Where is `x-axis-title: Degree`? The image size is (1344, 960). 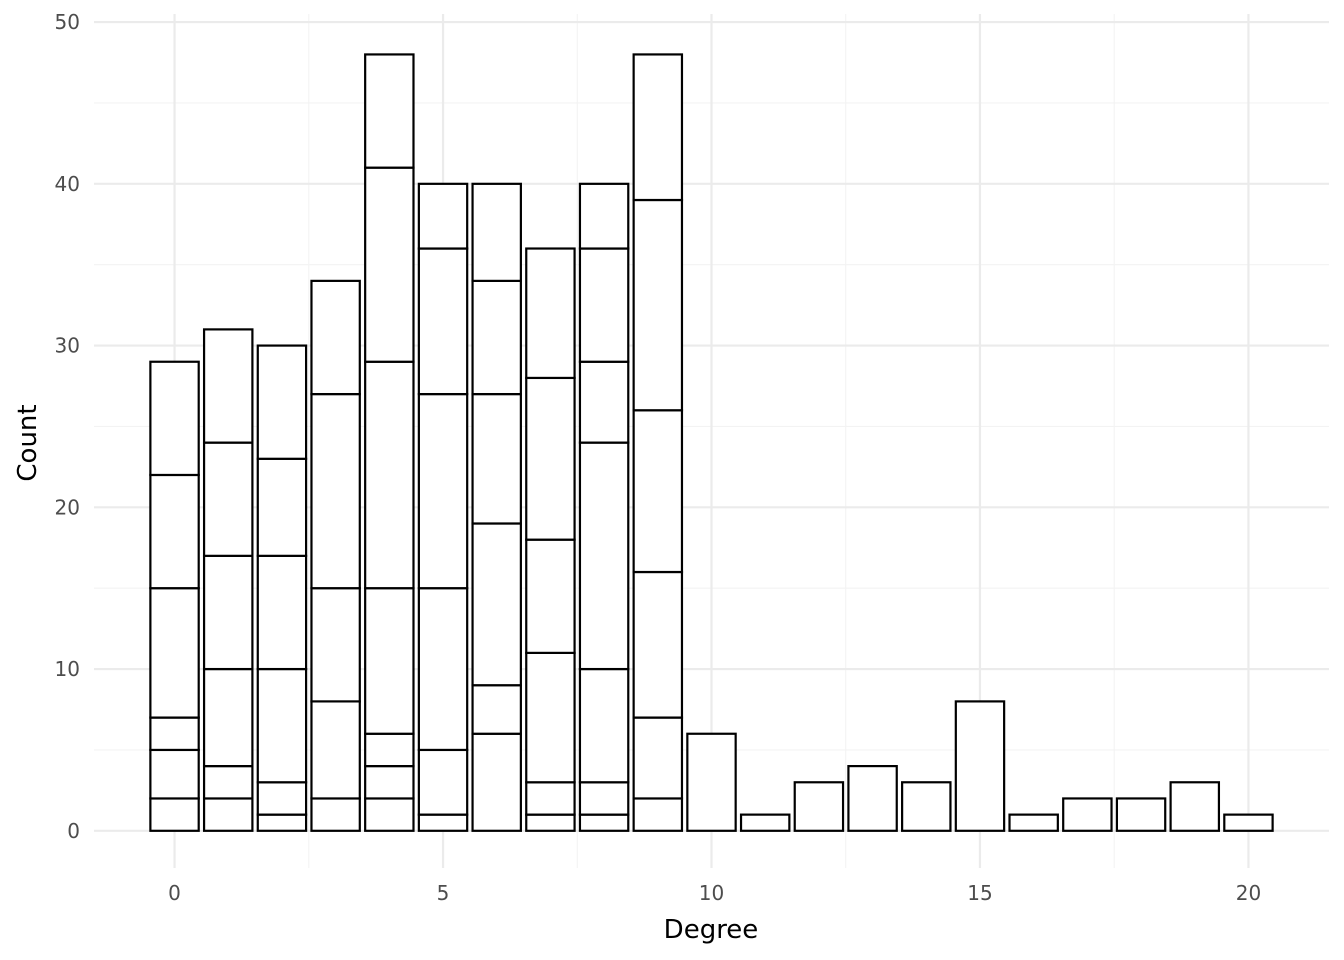
x-axis-title: Degree is located at coordinates (711, 930).